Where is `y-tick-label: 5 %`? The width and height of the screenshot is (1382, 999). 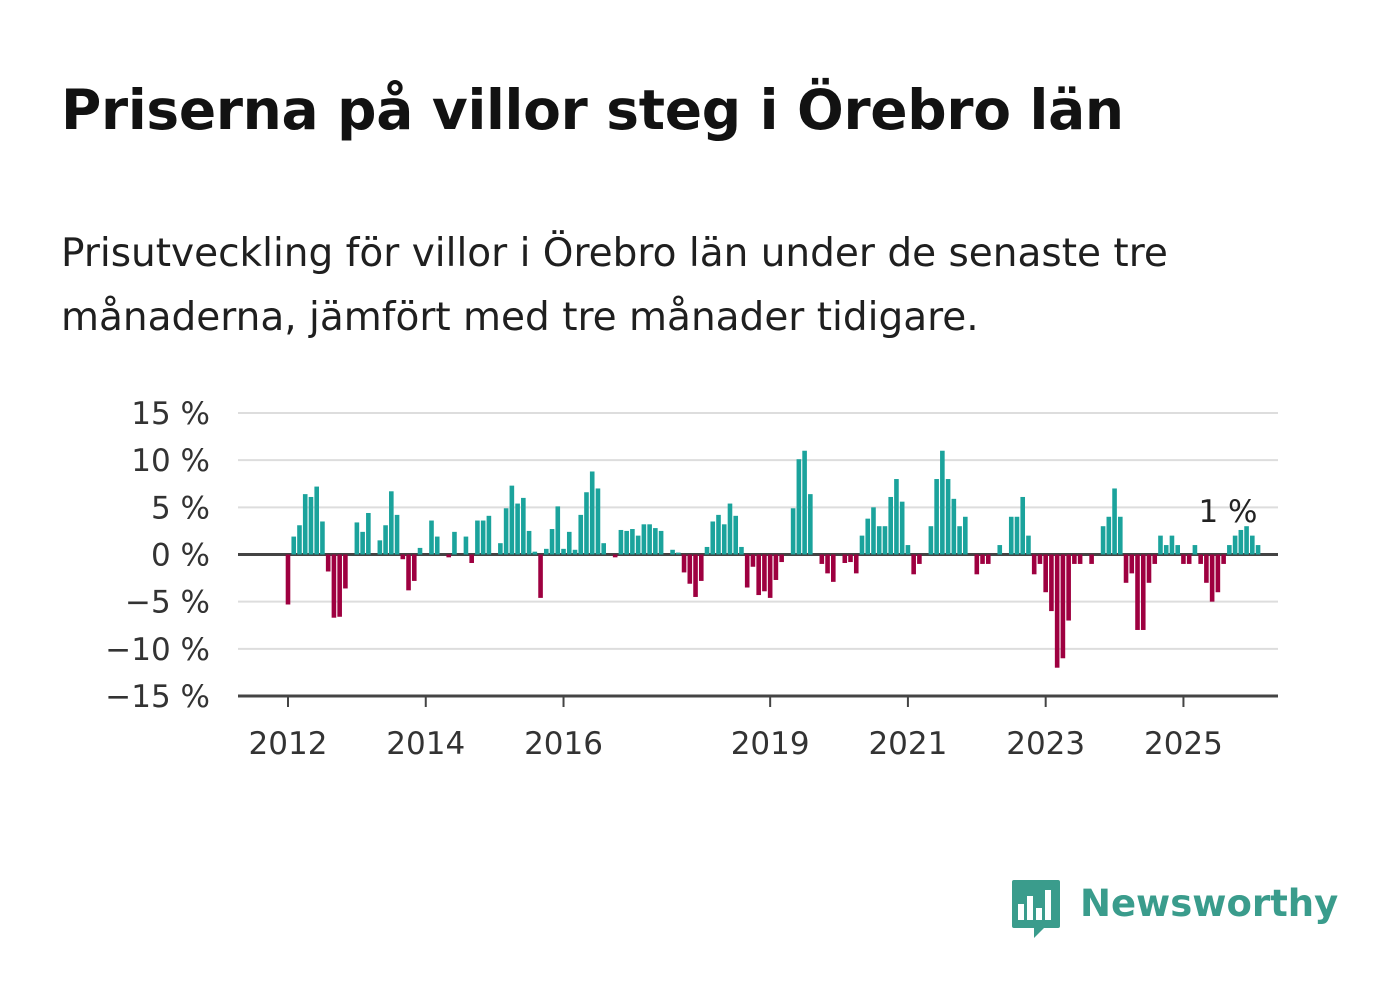
y-tick-label: 5 % is located at coordinates (180, 508).